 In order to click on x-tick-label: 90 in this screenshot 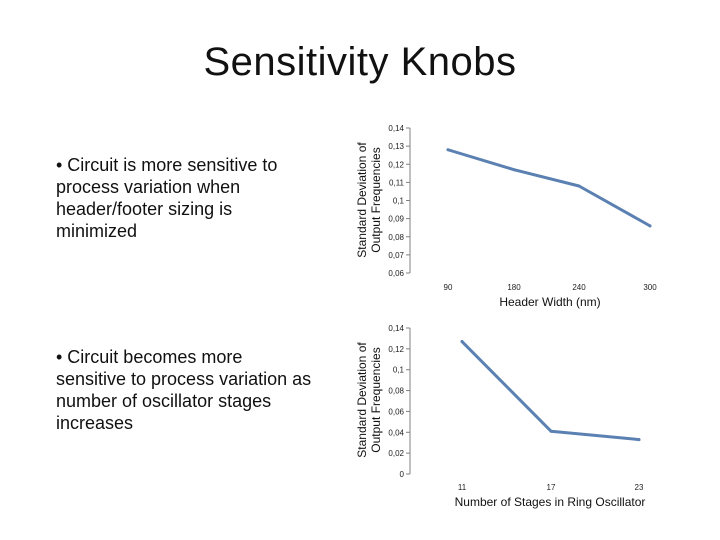, I will do `click(448, 287)`.